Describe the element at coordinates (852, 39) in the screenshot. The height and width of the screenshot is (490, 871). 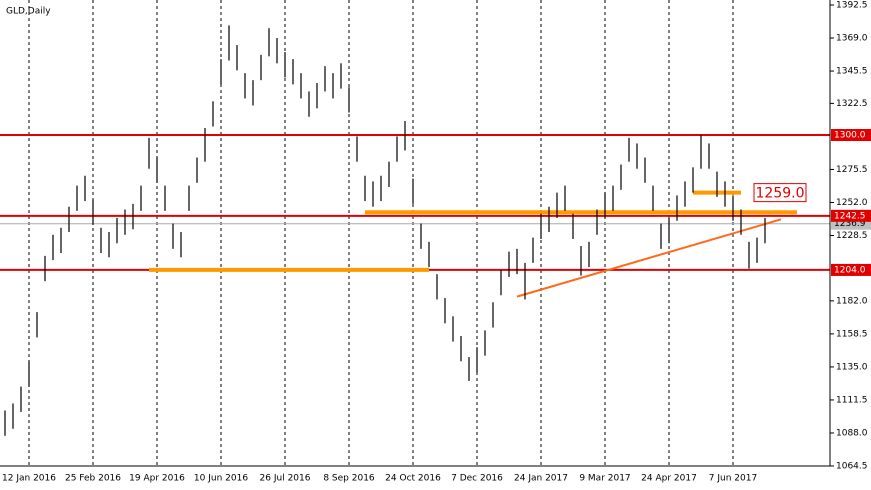
I see `y-tick-label: 1369.0` at that location.